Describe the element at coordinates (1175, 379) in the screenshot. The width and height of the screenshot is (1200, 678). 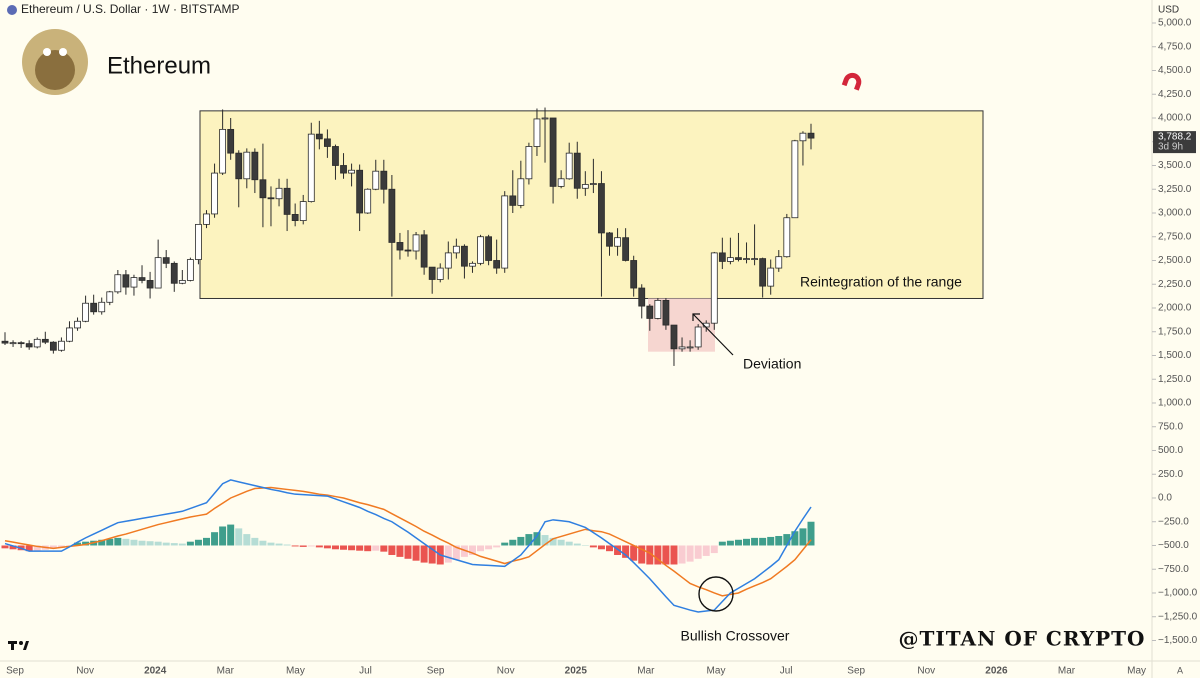
I see `y-tick-label: 1,250.0` at that location.